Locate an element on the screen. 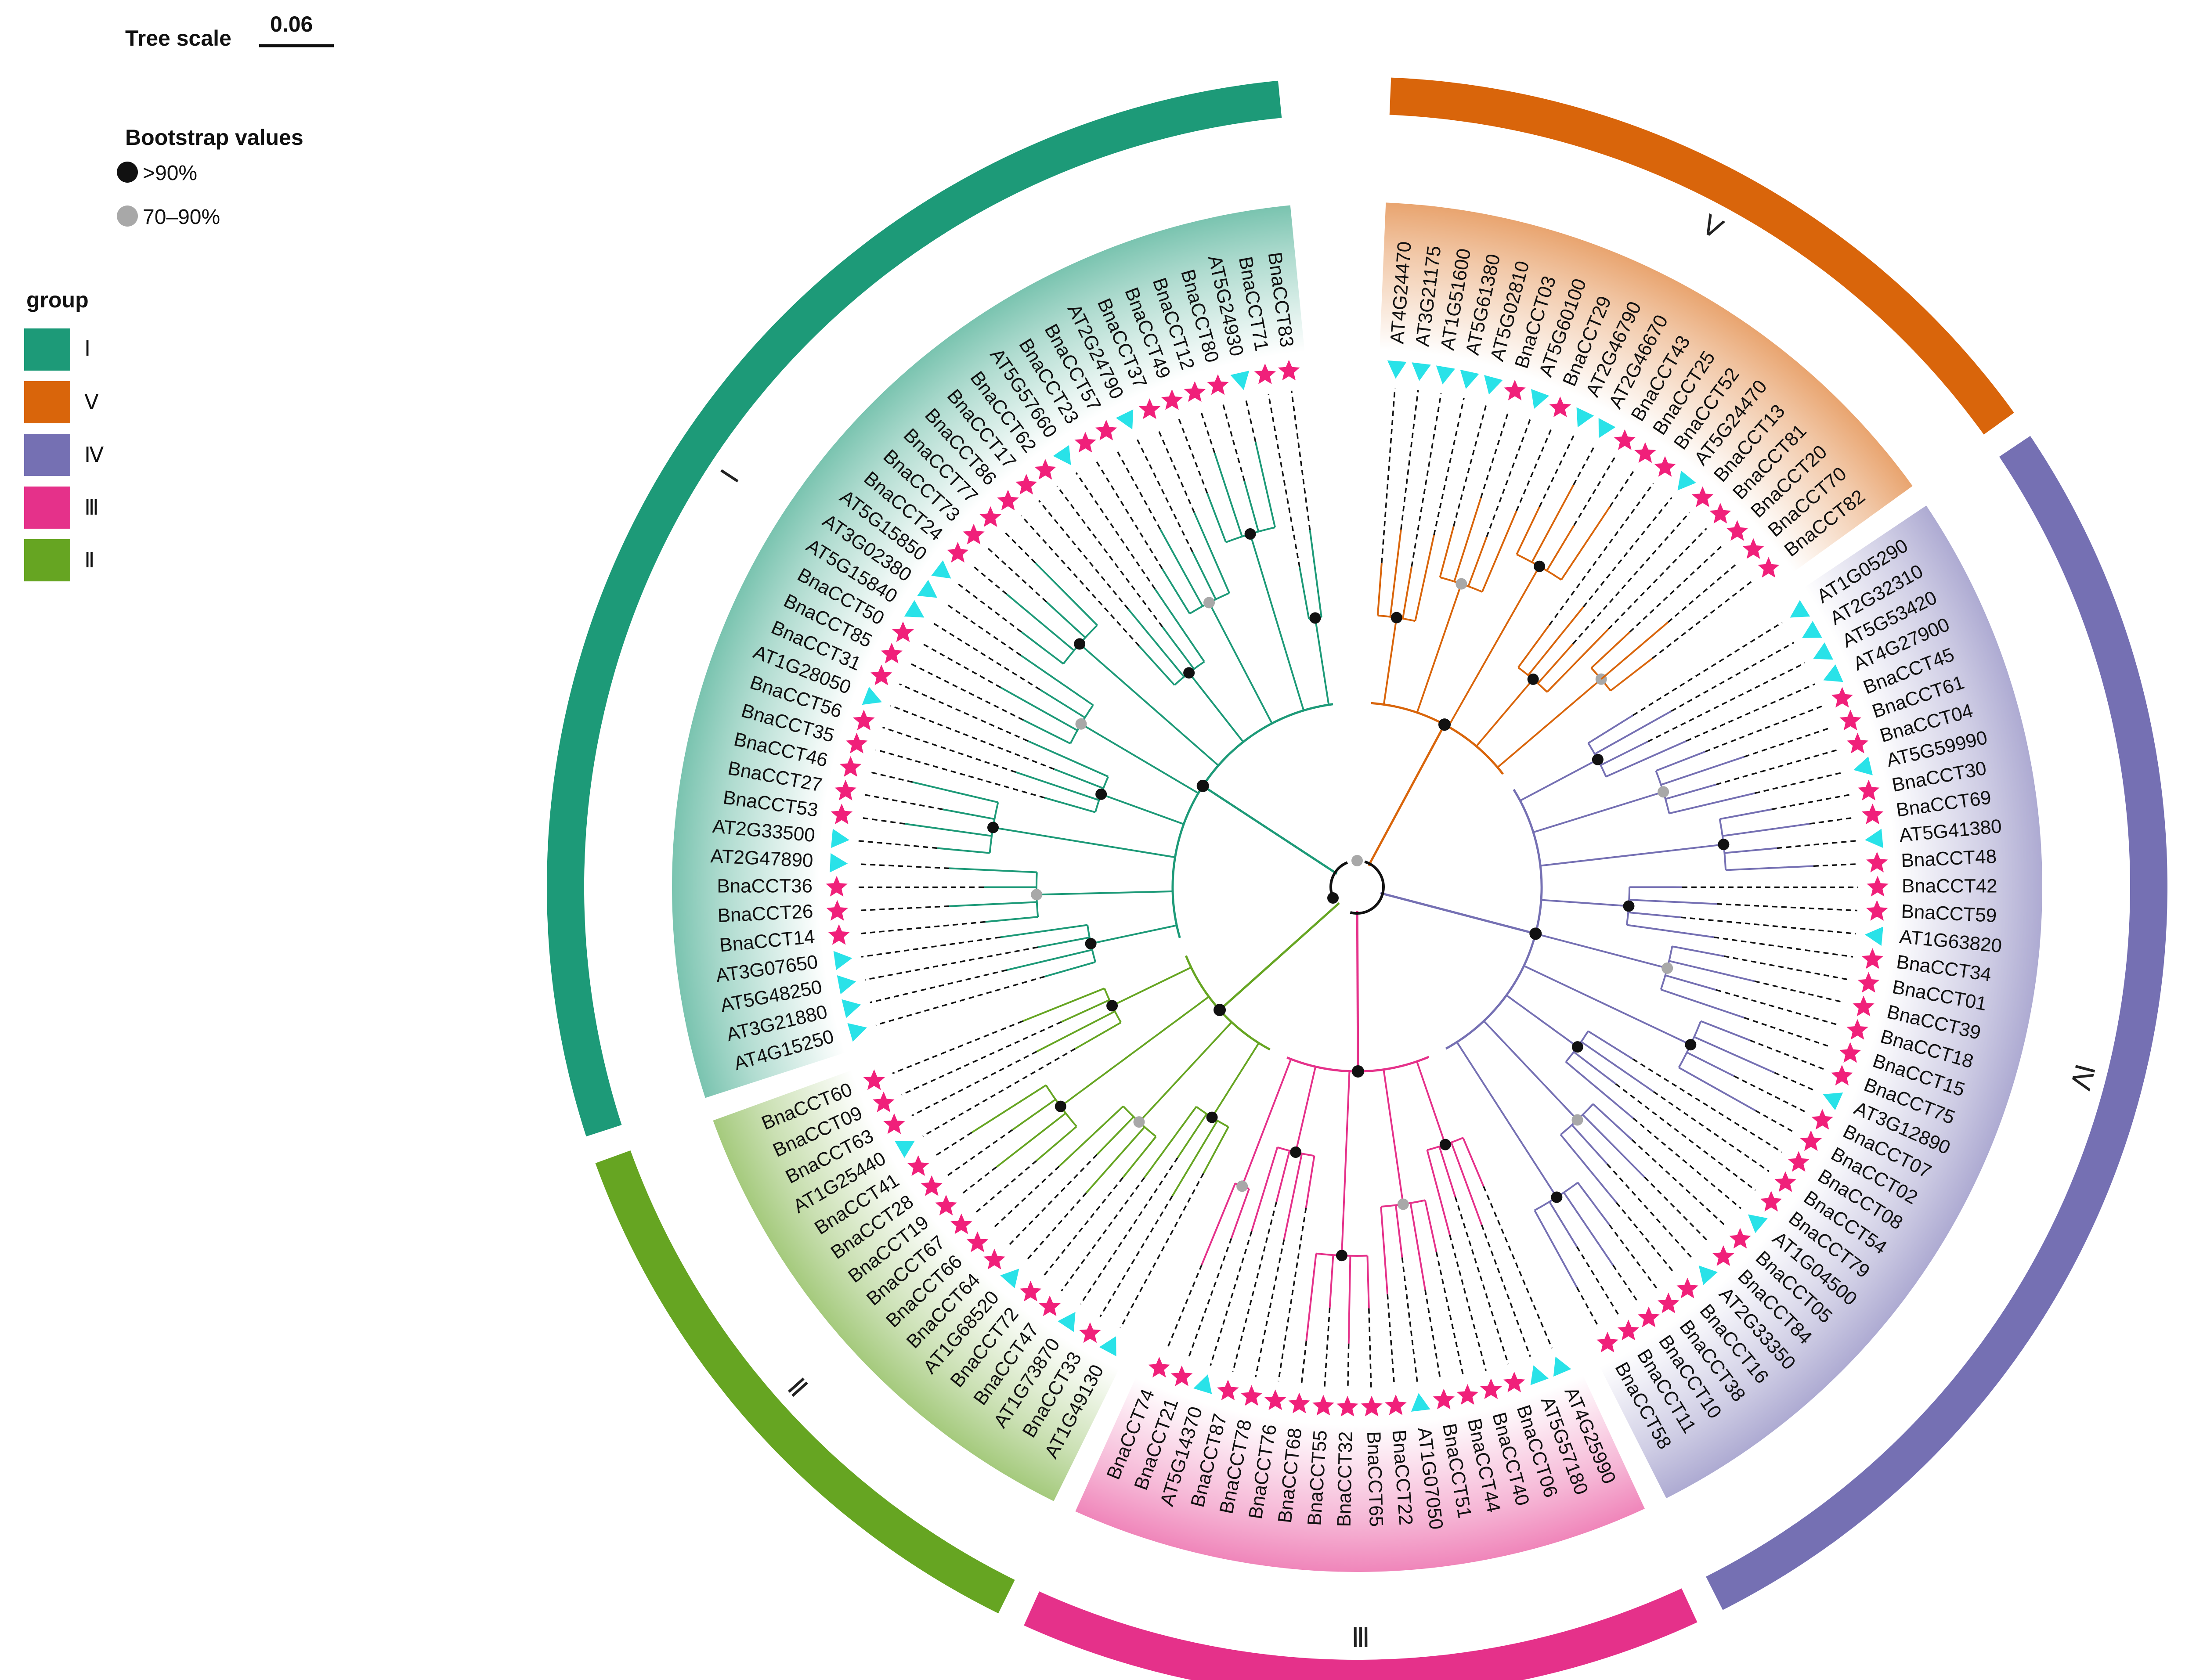 The image size is (2196, 1680). group-ring-II is located at coordinates (805, 1382).